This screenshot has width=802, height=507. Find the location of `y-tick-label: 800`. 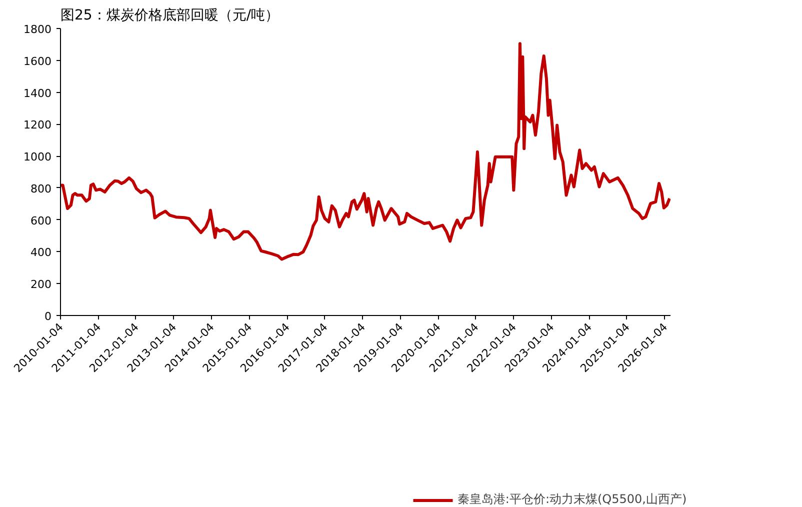

y-tick-label: 800 is located at coordinates (41, 189).